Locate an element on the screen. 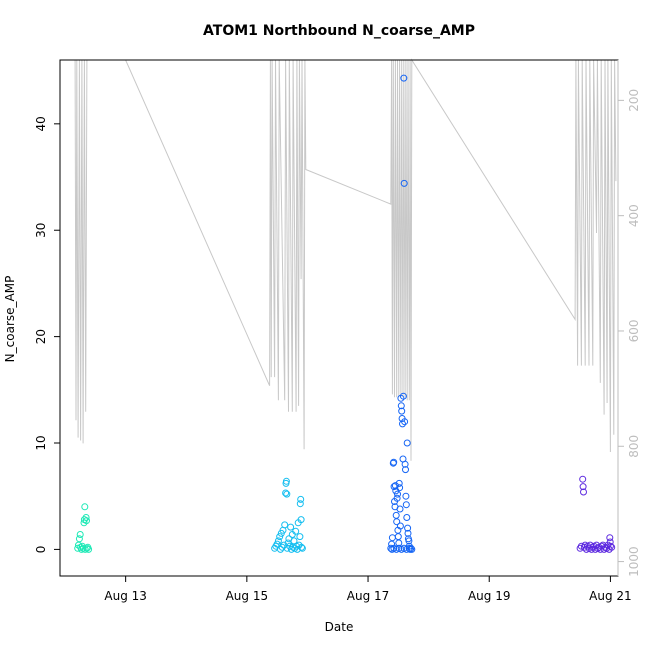 Image resolution: width=650 pixels, height=650 pixels. y-axis-label: N_coarse_AMP is located at coordinates (10, 319).